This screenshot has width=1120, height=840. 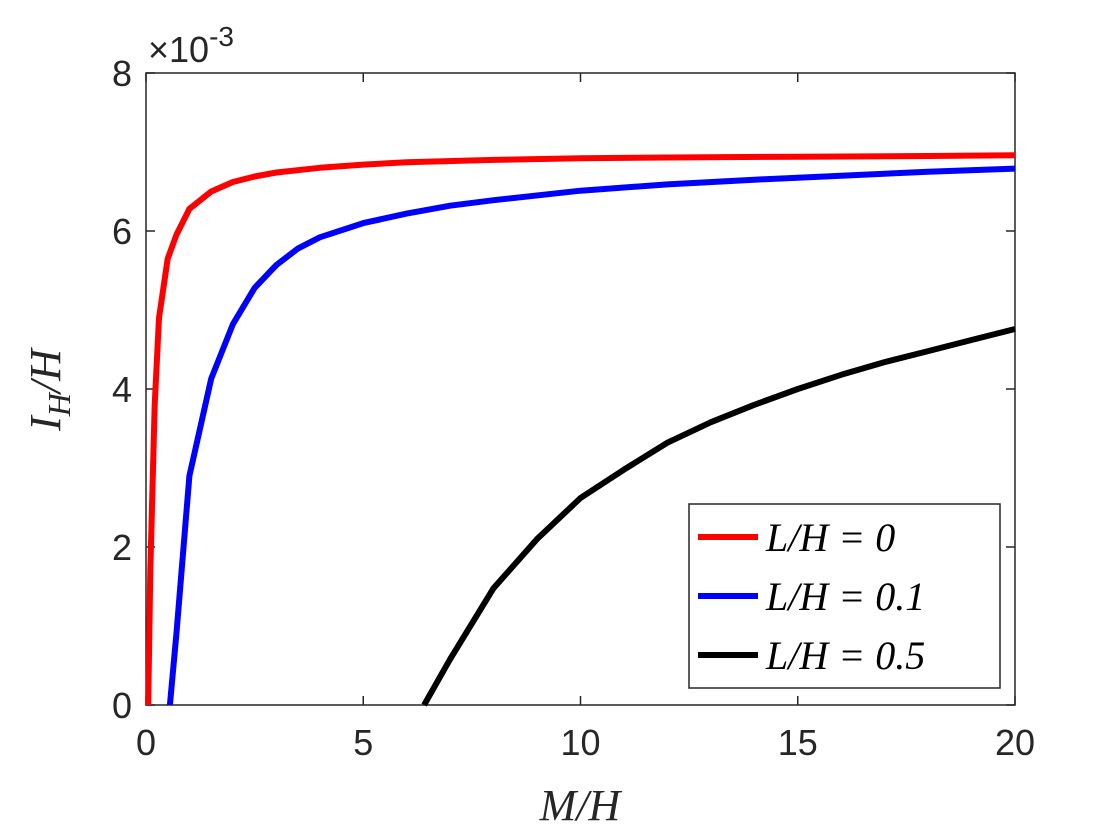 I want to click on x-tick-label: 15, so click(x=798, y=742).